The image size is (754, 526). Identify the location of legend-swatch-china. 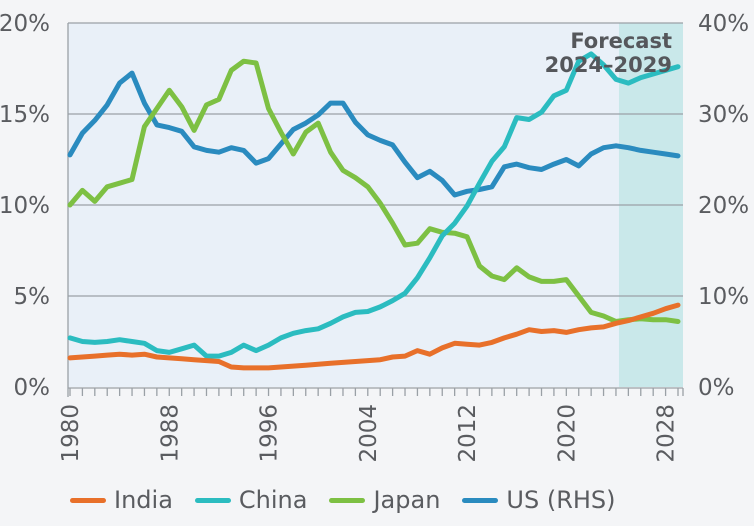
(212, 500).